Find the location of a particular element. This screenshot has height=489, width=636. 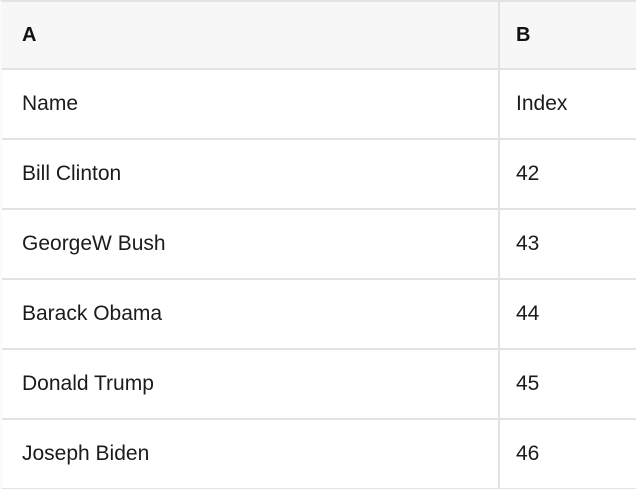

table-cell: GeorgeW Bush is located at coordinates (251, 245).